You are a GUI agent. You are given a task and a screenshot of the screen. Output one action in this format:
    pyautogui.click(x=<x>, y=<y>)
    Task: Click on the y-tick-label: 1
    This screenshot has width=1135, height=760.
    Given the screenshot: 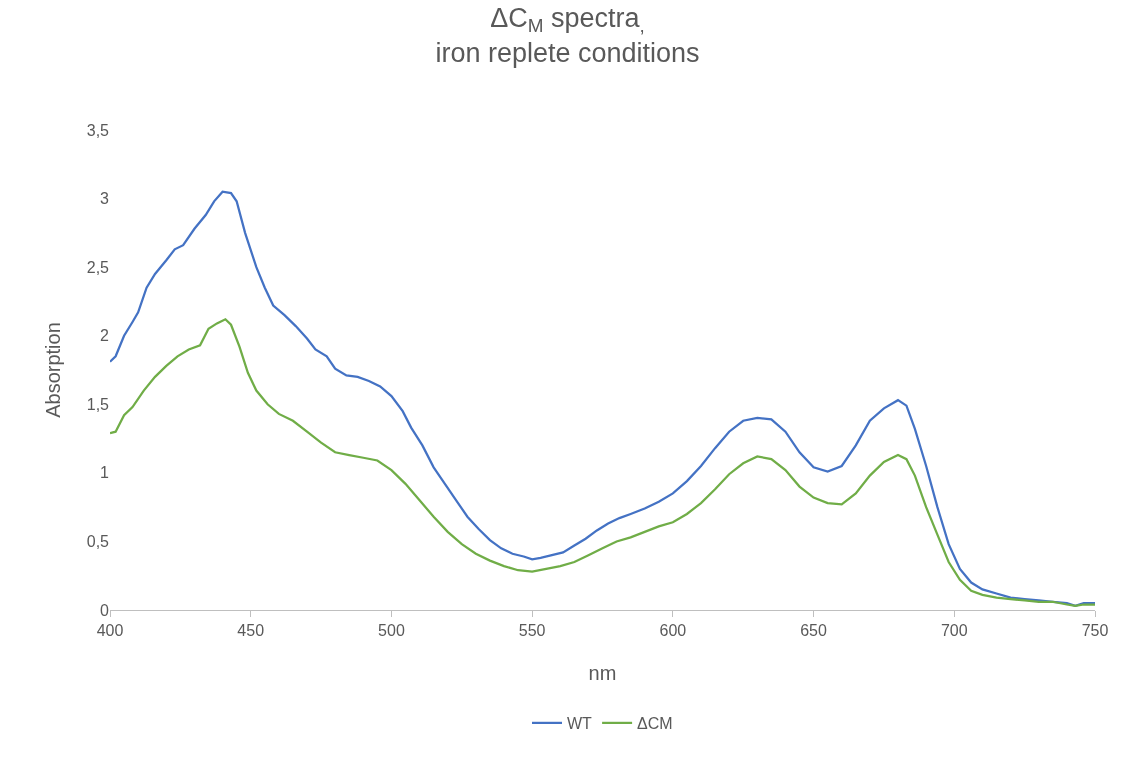 What is the action you would take?
    pyautogui.click(x=105, y=473)
    